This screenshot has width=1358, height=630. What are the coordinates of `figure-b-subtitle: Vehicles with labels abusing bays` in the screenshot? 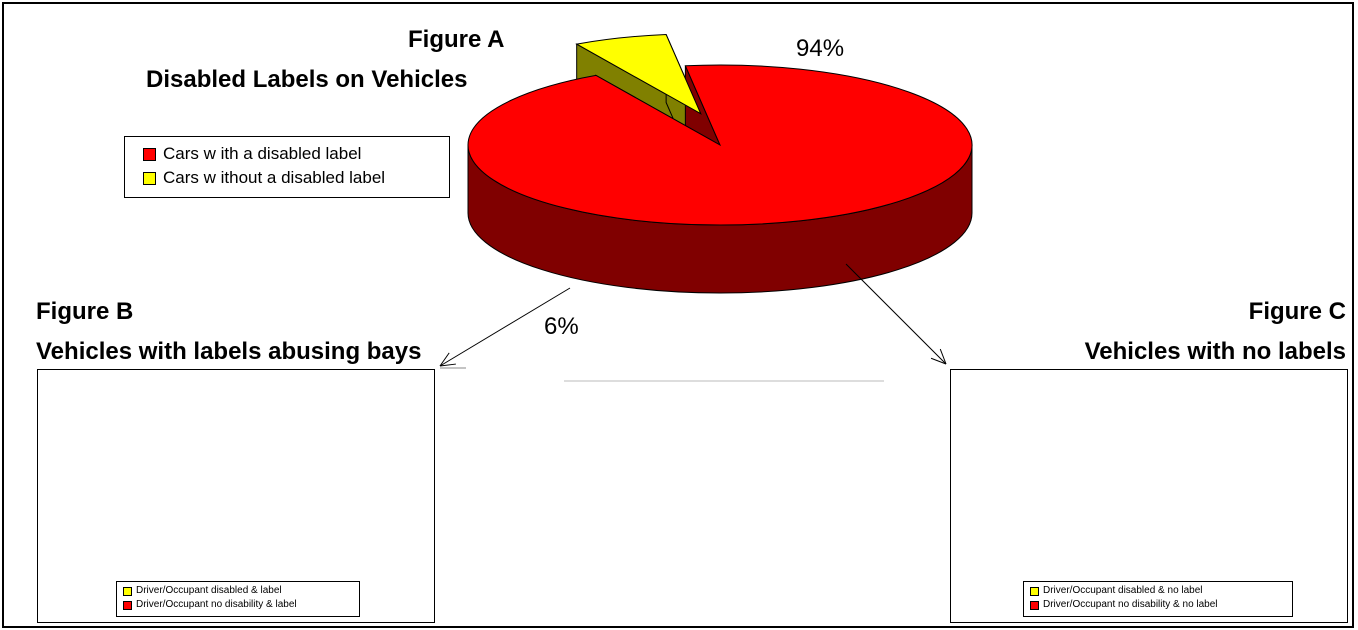 It's located at (229, 351).